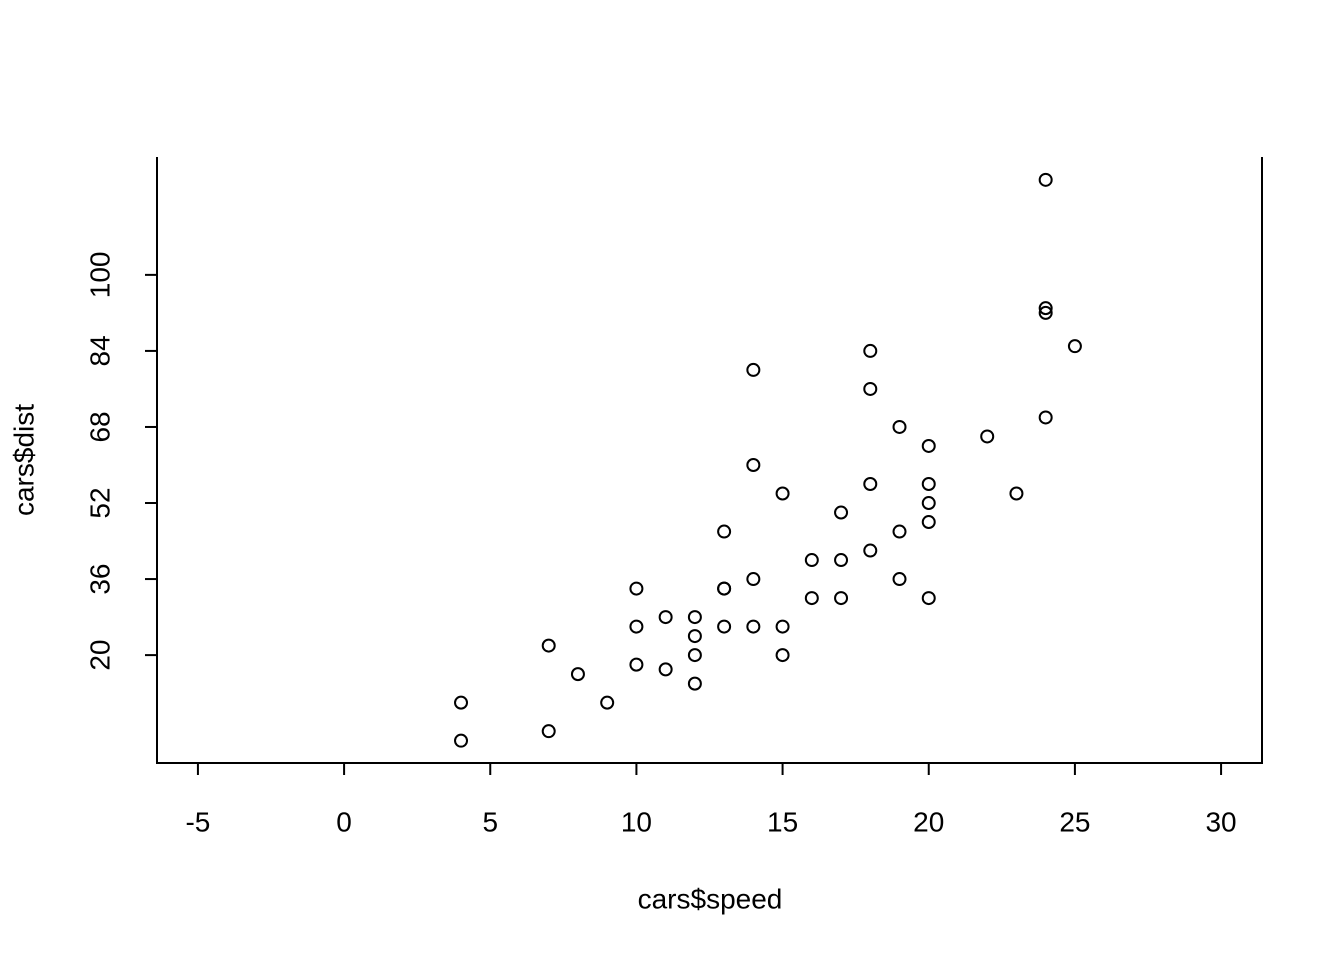  I want to click on x-tick-label: 5, so click(490, 821).